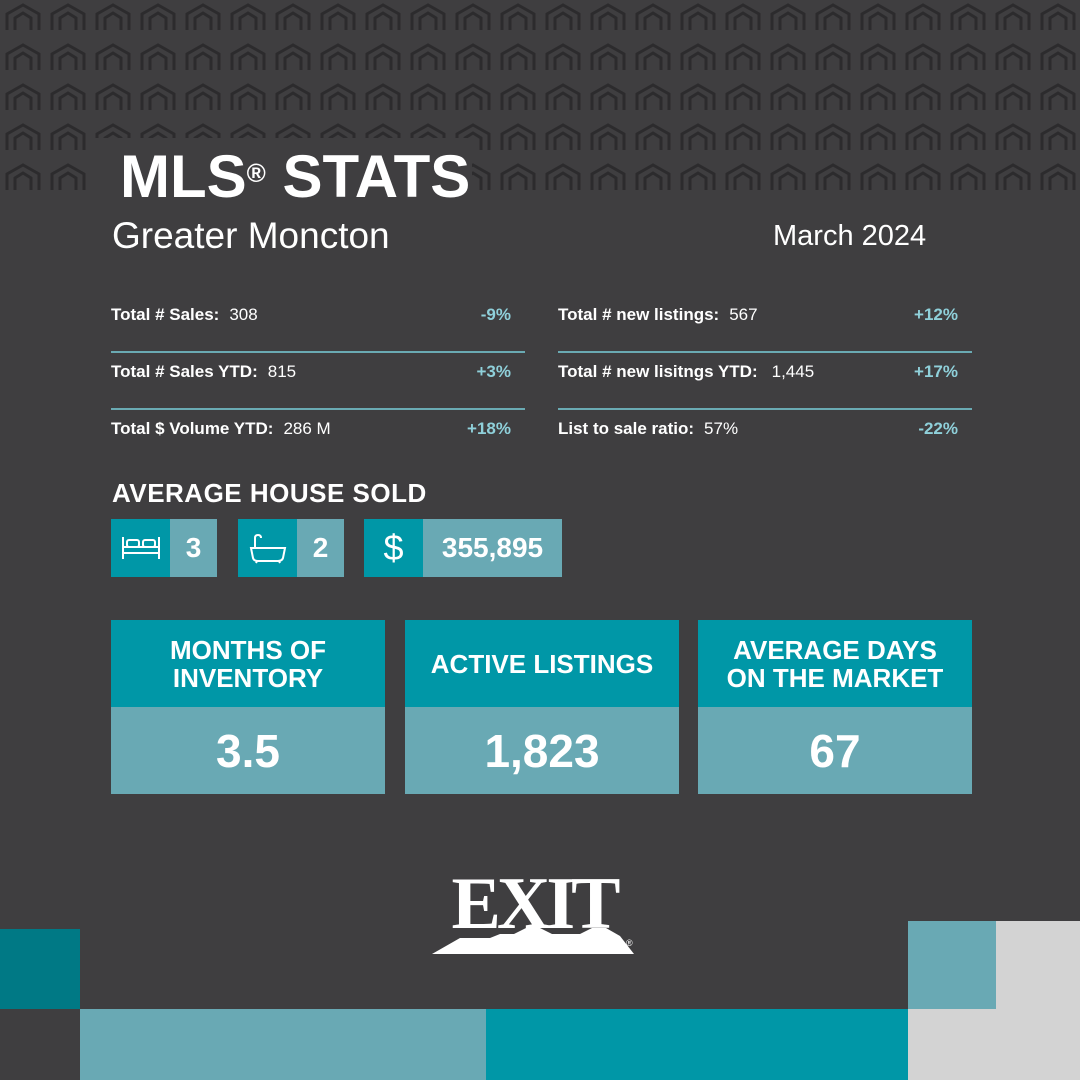 The width and height of the screenshot is (1080, 1080). I want to click on bathrooms-count: 2, so click(320, 548).